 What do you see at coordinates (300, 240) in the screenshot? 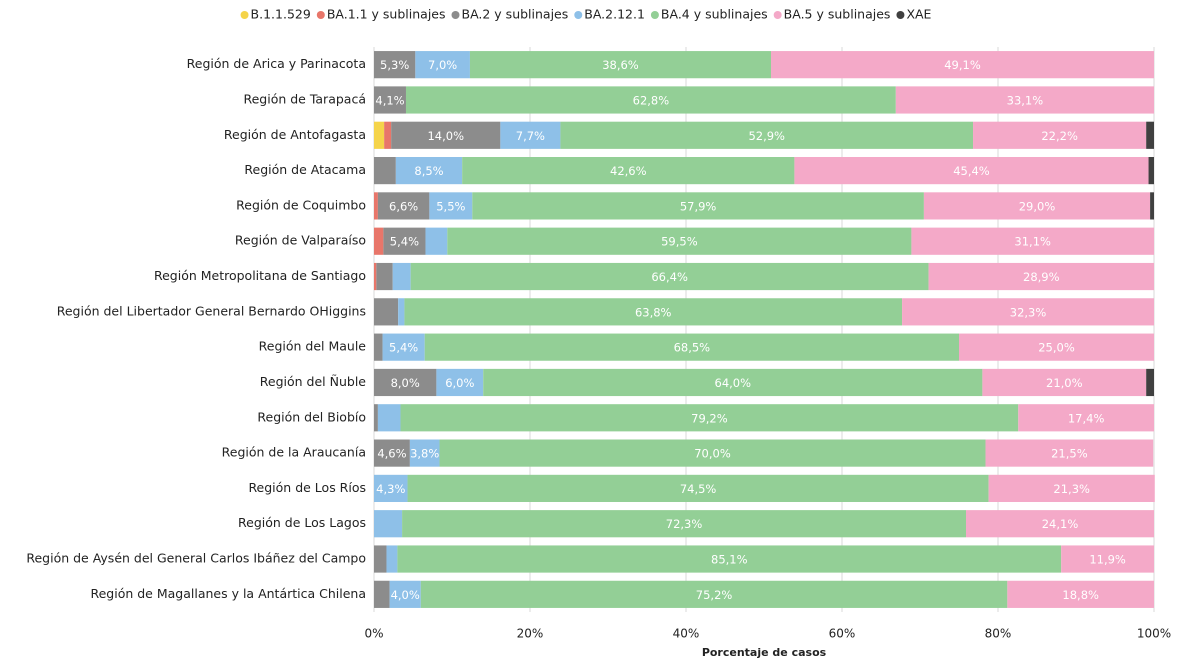
I see `y-tick-label: Región de Valparaíso` at bounding box center [300, 240].